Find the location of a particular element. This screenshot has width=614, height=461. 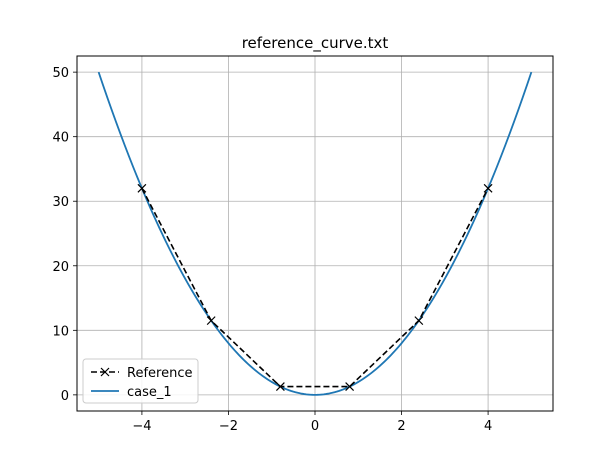

y-tick-label: 10 is located at coordinates (60, 331).